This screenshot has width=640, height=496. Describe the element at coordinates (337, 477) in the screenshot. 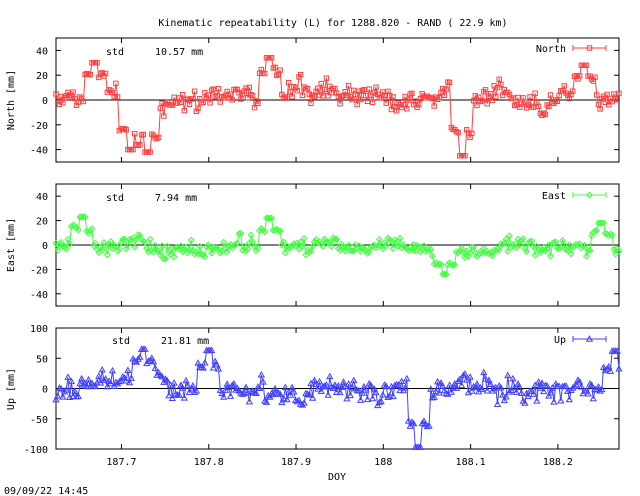

I see `x-axis-label: DOY` at that location.